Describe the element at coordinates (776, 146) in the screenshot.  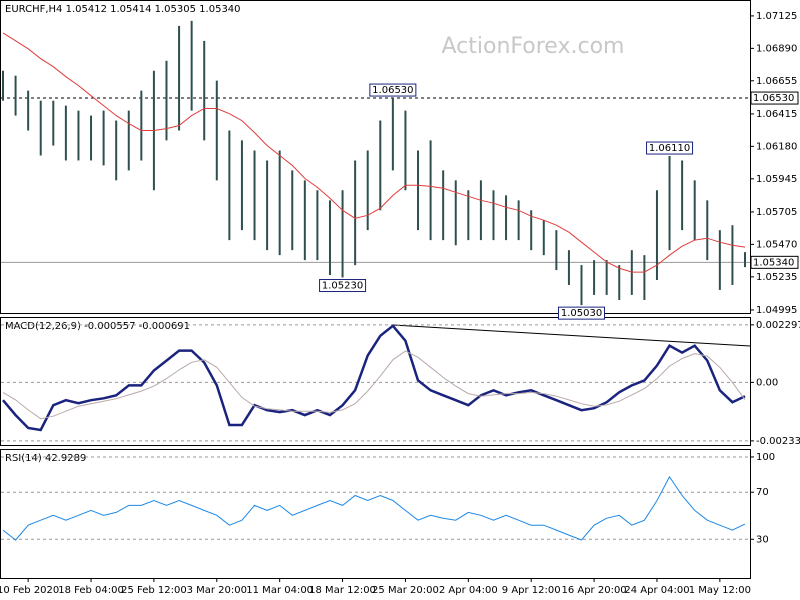
I see `y-tick-label: 1.06180` at that location.